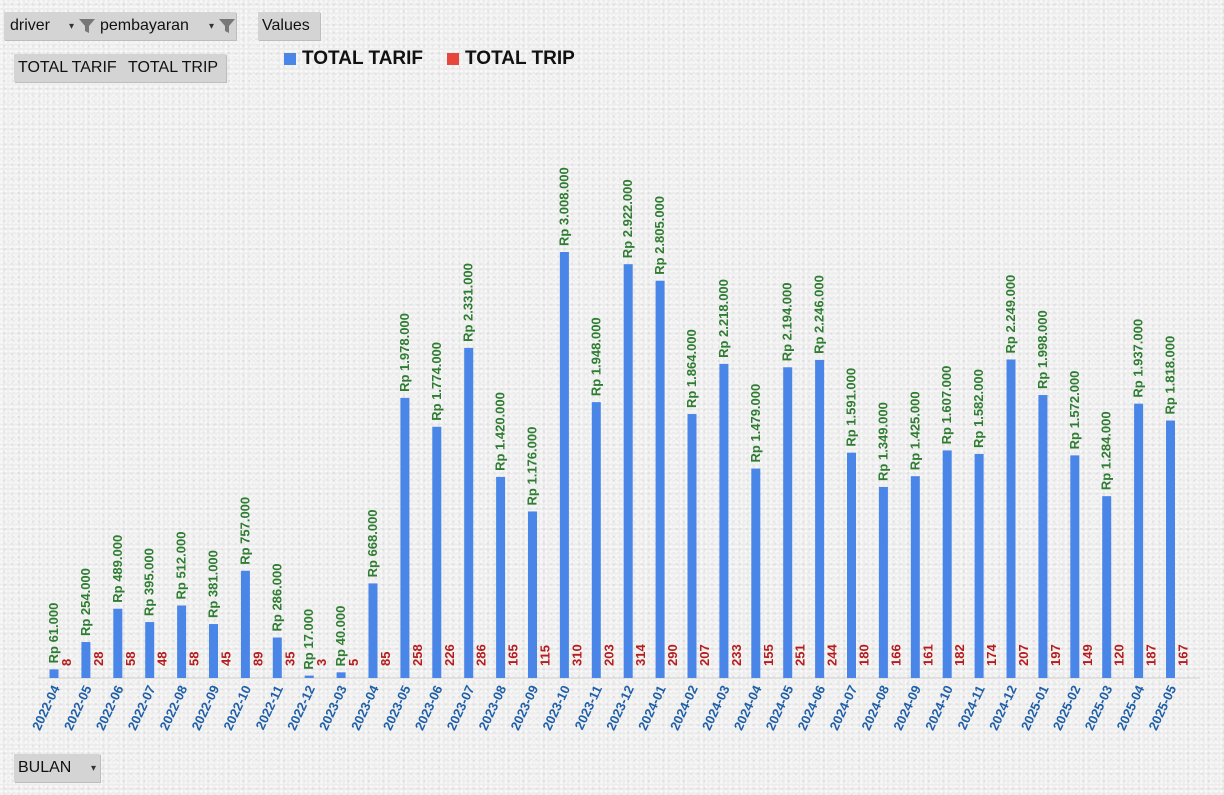  What do you see at coordinates (1131, 707) in the screenshot?
I see `x-tick-label: 2025-04` at bounding box center [1131, 707].